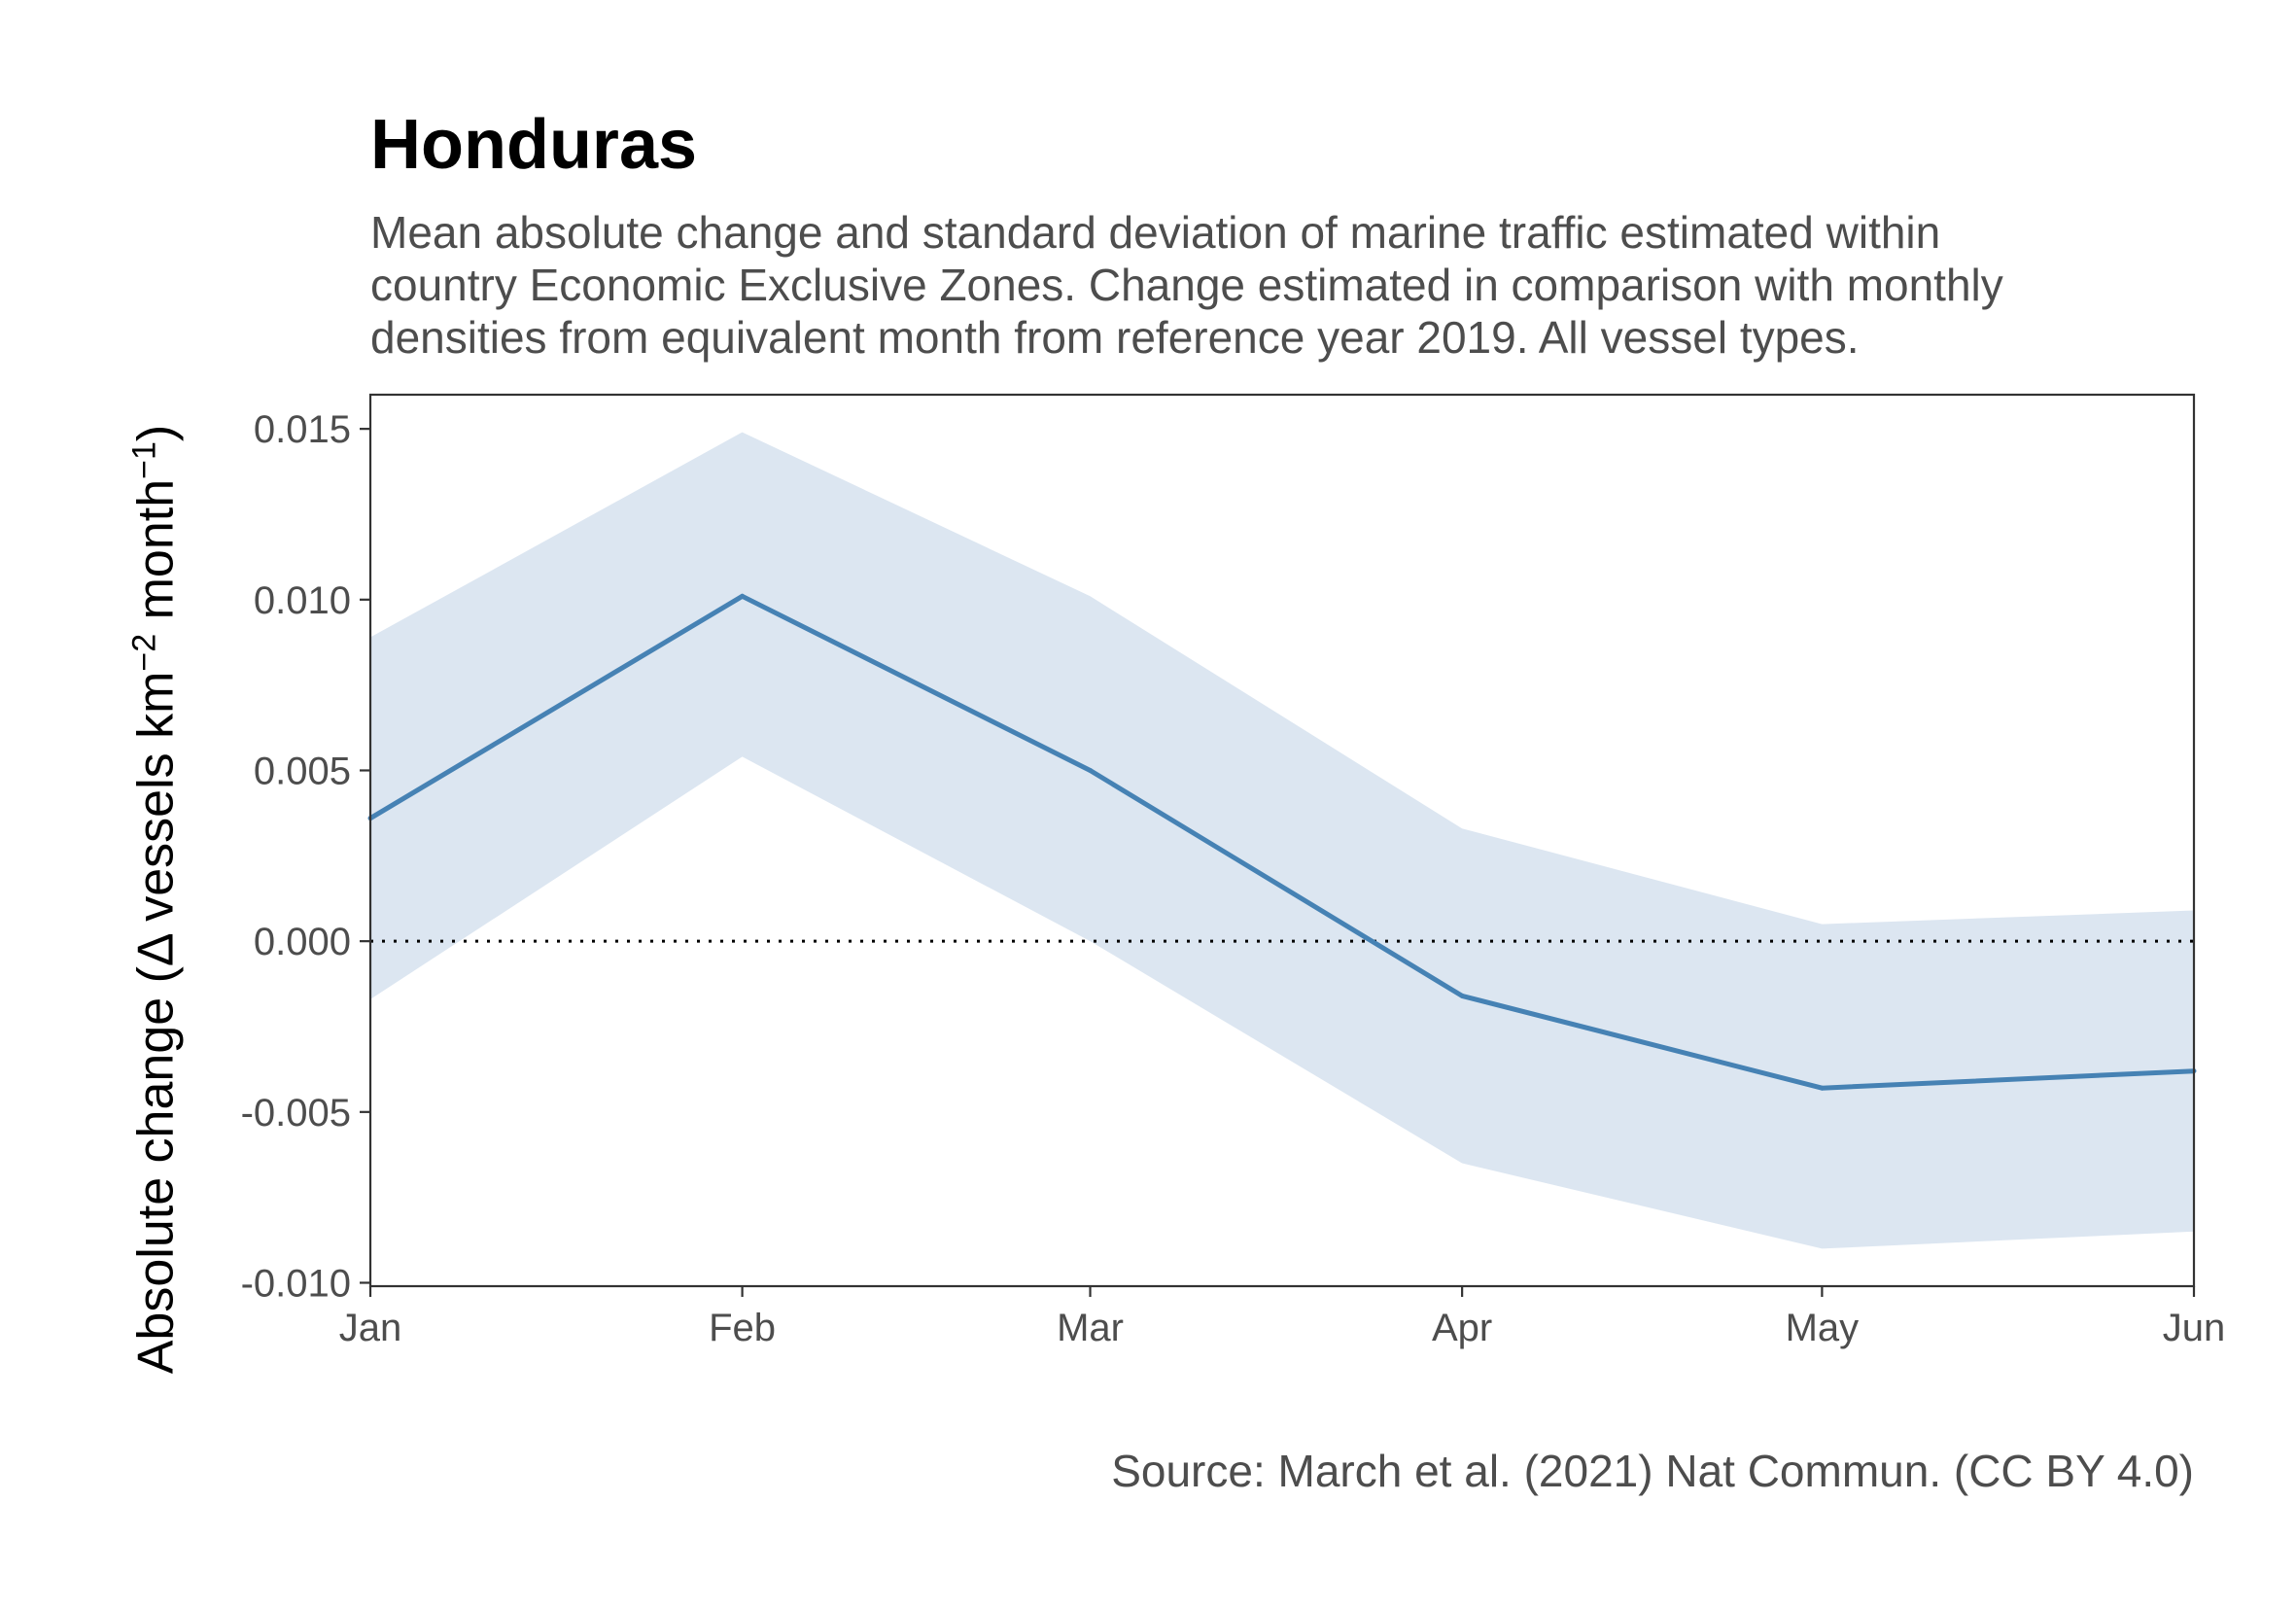 The height and width of the screenshot is (1607, 2296). What do you see at coordinates (742, 1328) in the screenshot?
I see `x-tick-label: Feb` at bounding box center [742, 1328].